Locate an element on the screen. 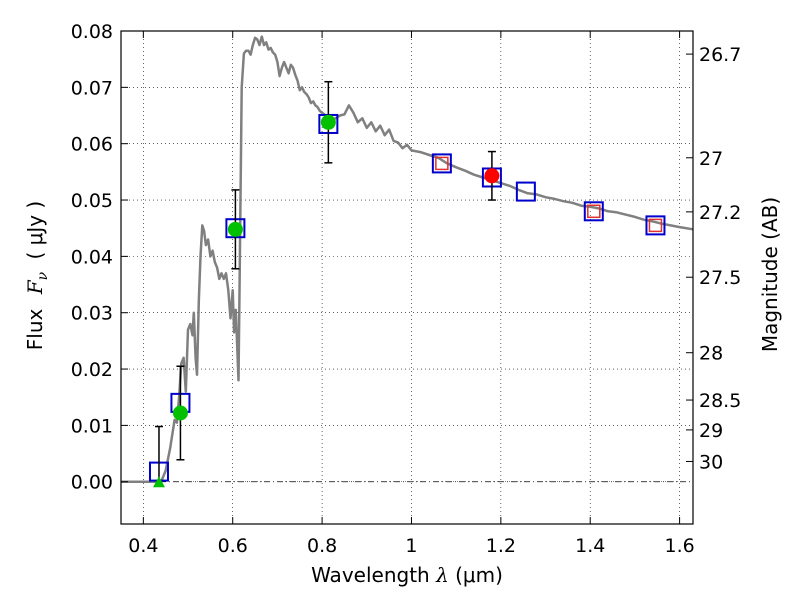  x-tick-label: 1 is located at coordinates (411, 546).